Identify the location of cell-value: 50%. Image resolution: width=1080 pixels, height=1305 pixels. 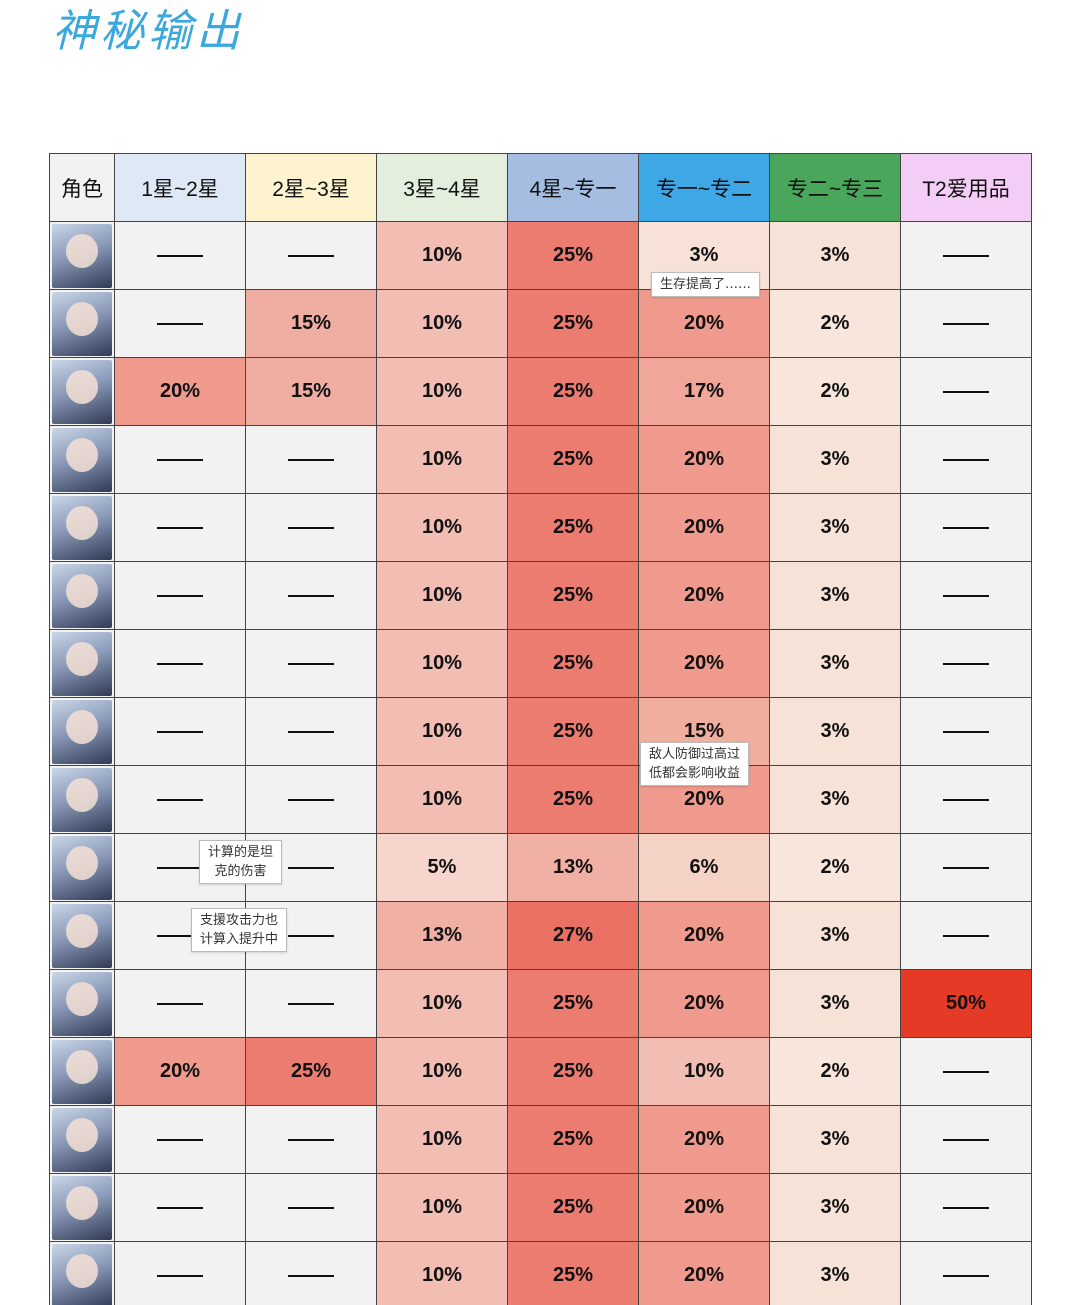
(966, 1003).